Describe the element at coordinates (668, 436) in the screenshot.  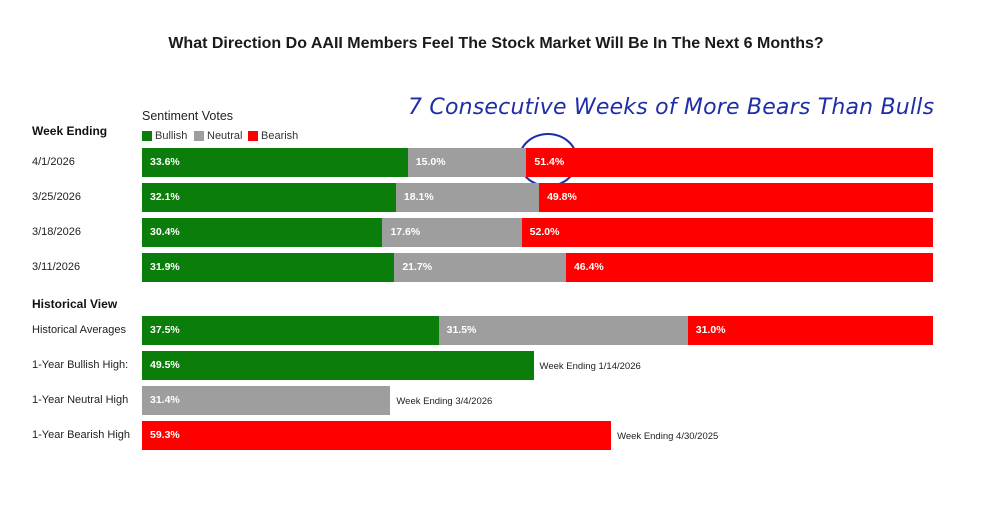
I see `note-bearish-high: Week Ending 4/30/2025` at that location.